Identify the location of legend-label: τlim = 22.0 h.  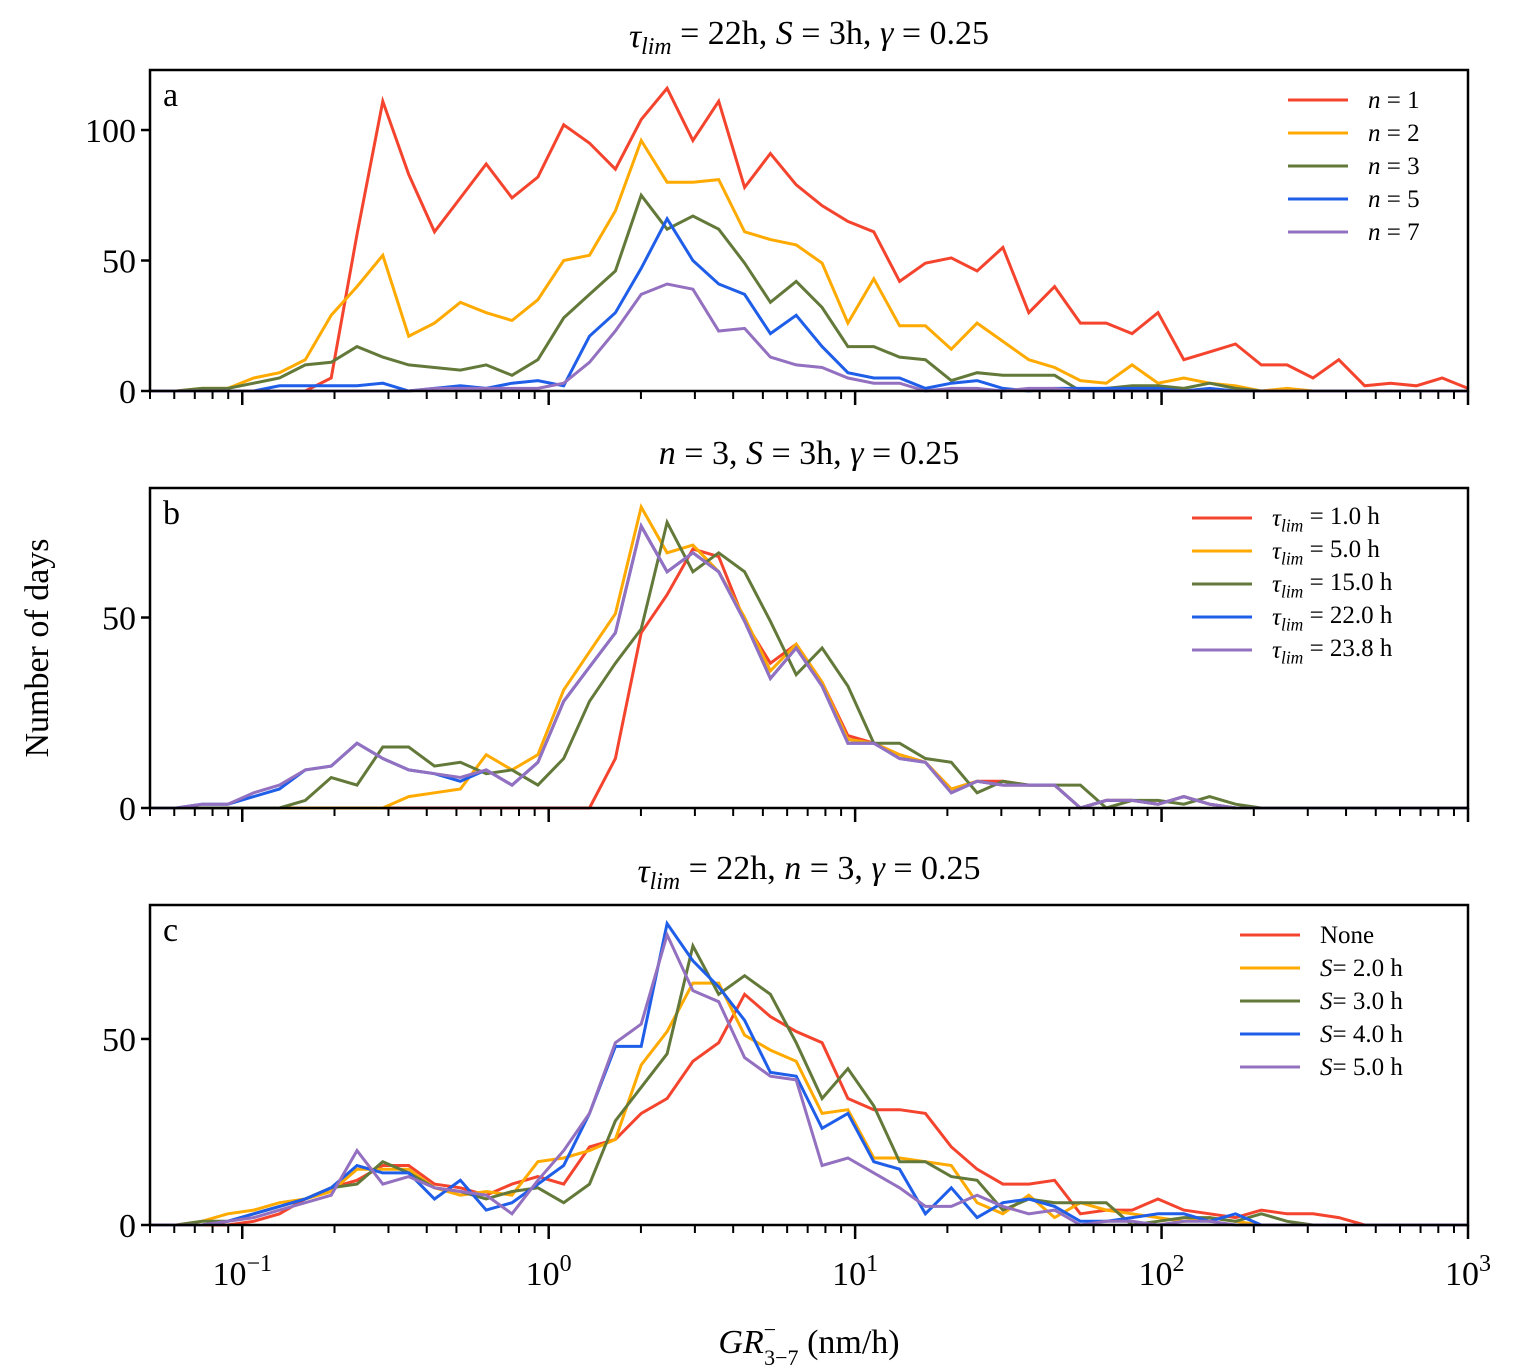
(1332, 618).